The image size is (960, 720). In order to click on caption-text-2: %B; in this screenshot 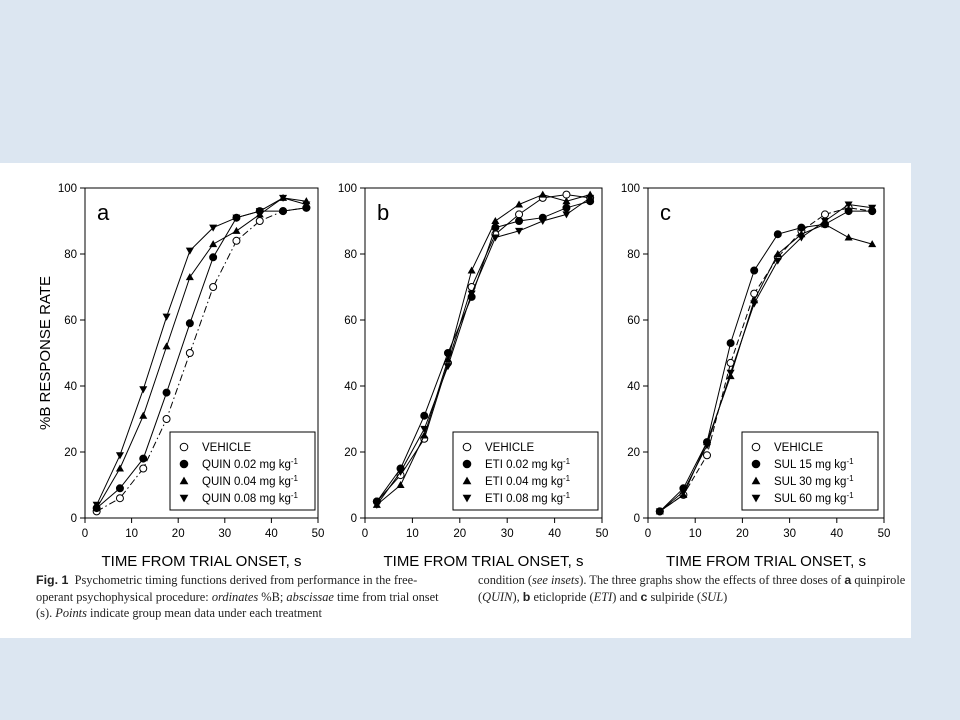, I will do `click(272, 596)`.